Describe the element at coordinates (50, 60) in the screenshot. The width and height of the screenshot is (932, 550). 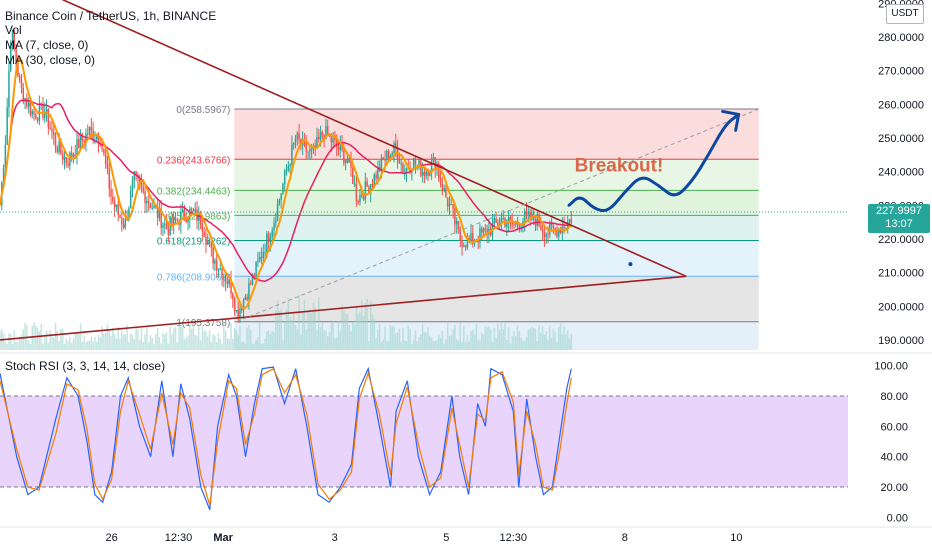
I see `ma30-legend: MA (30, close, 0)` at that location.